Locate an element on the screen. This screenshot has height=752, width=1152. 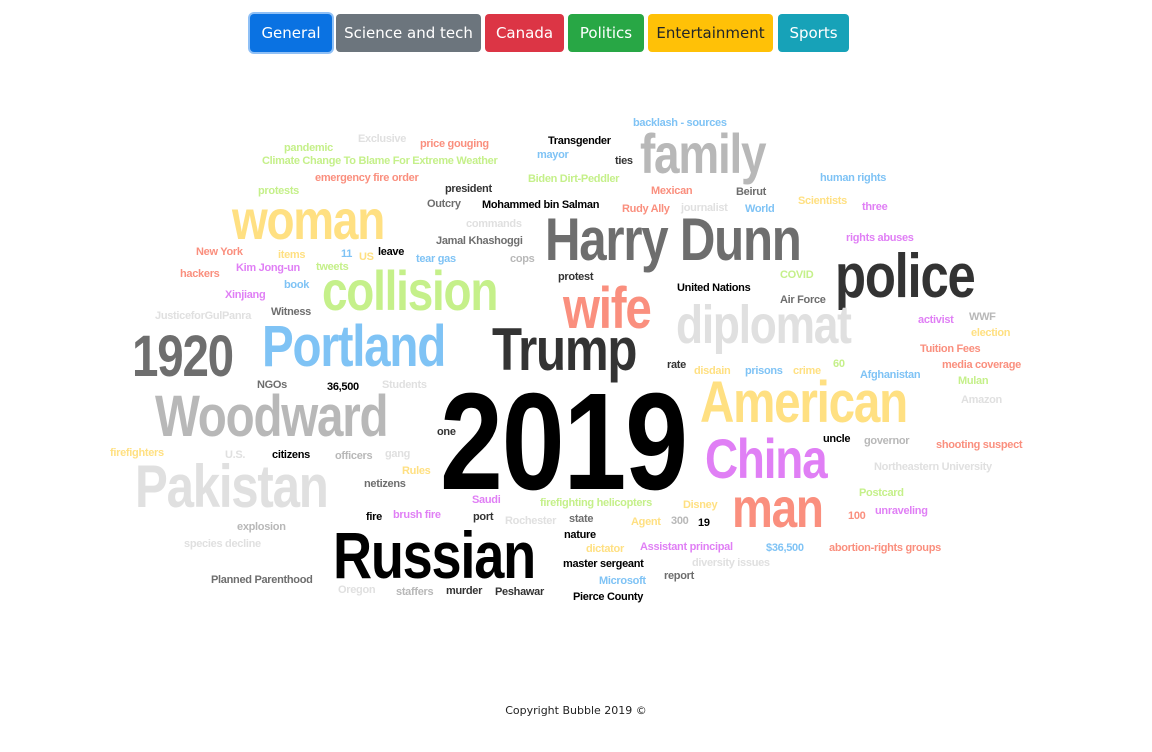
cloud-word-transgender: Transgender is located at coordinates (579, 141).